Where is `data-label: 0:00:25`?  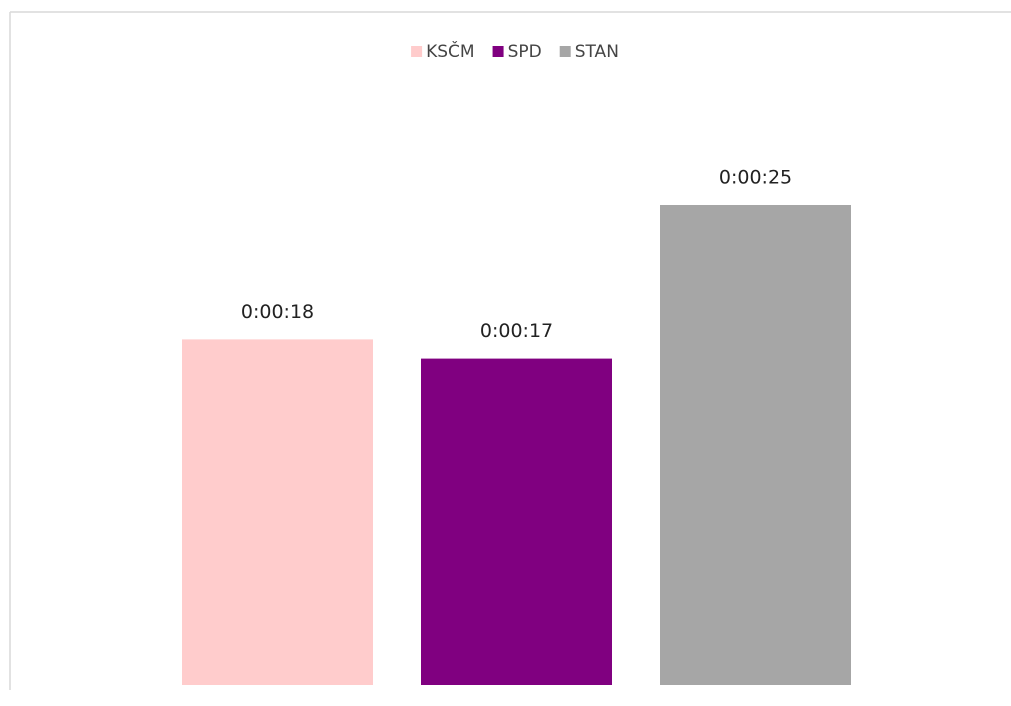 data-label: 0:00:25 is located at coordinates (755, 178).